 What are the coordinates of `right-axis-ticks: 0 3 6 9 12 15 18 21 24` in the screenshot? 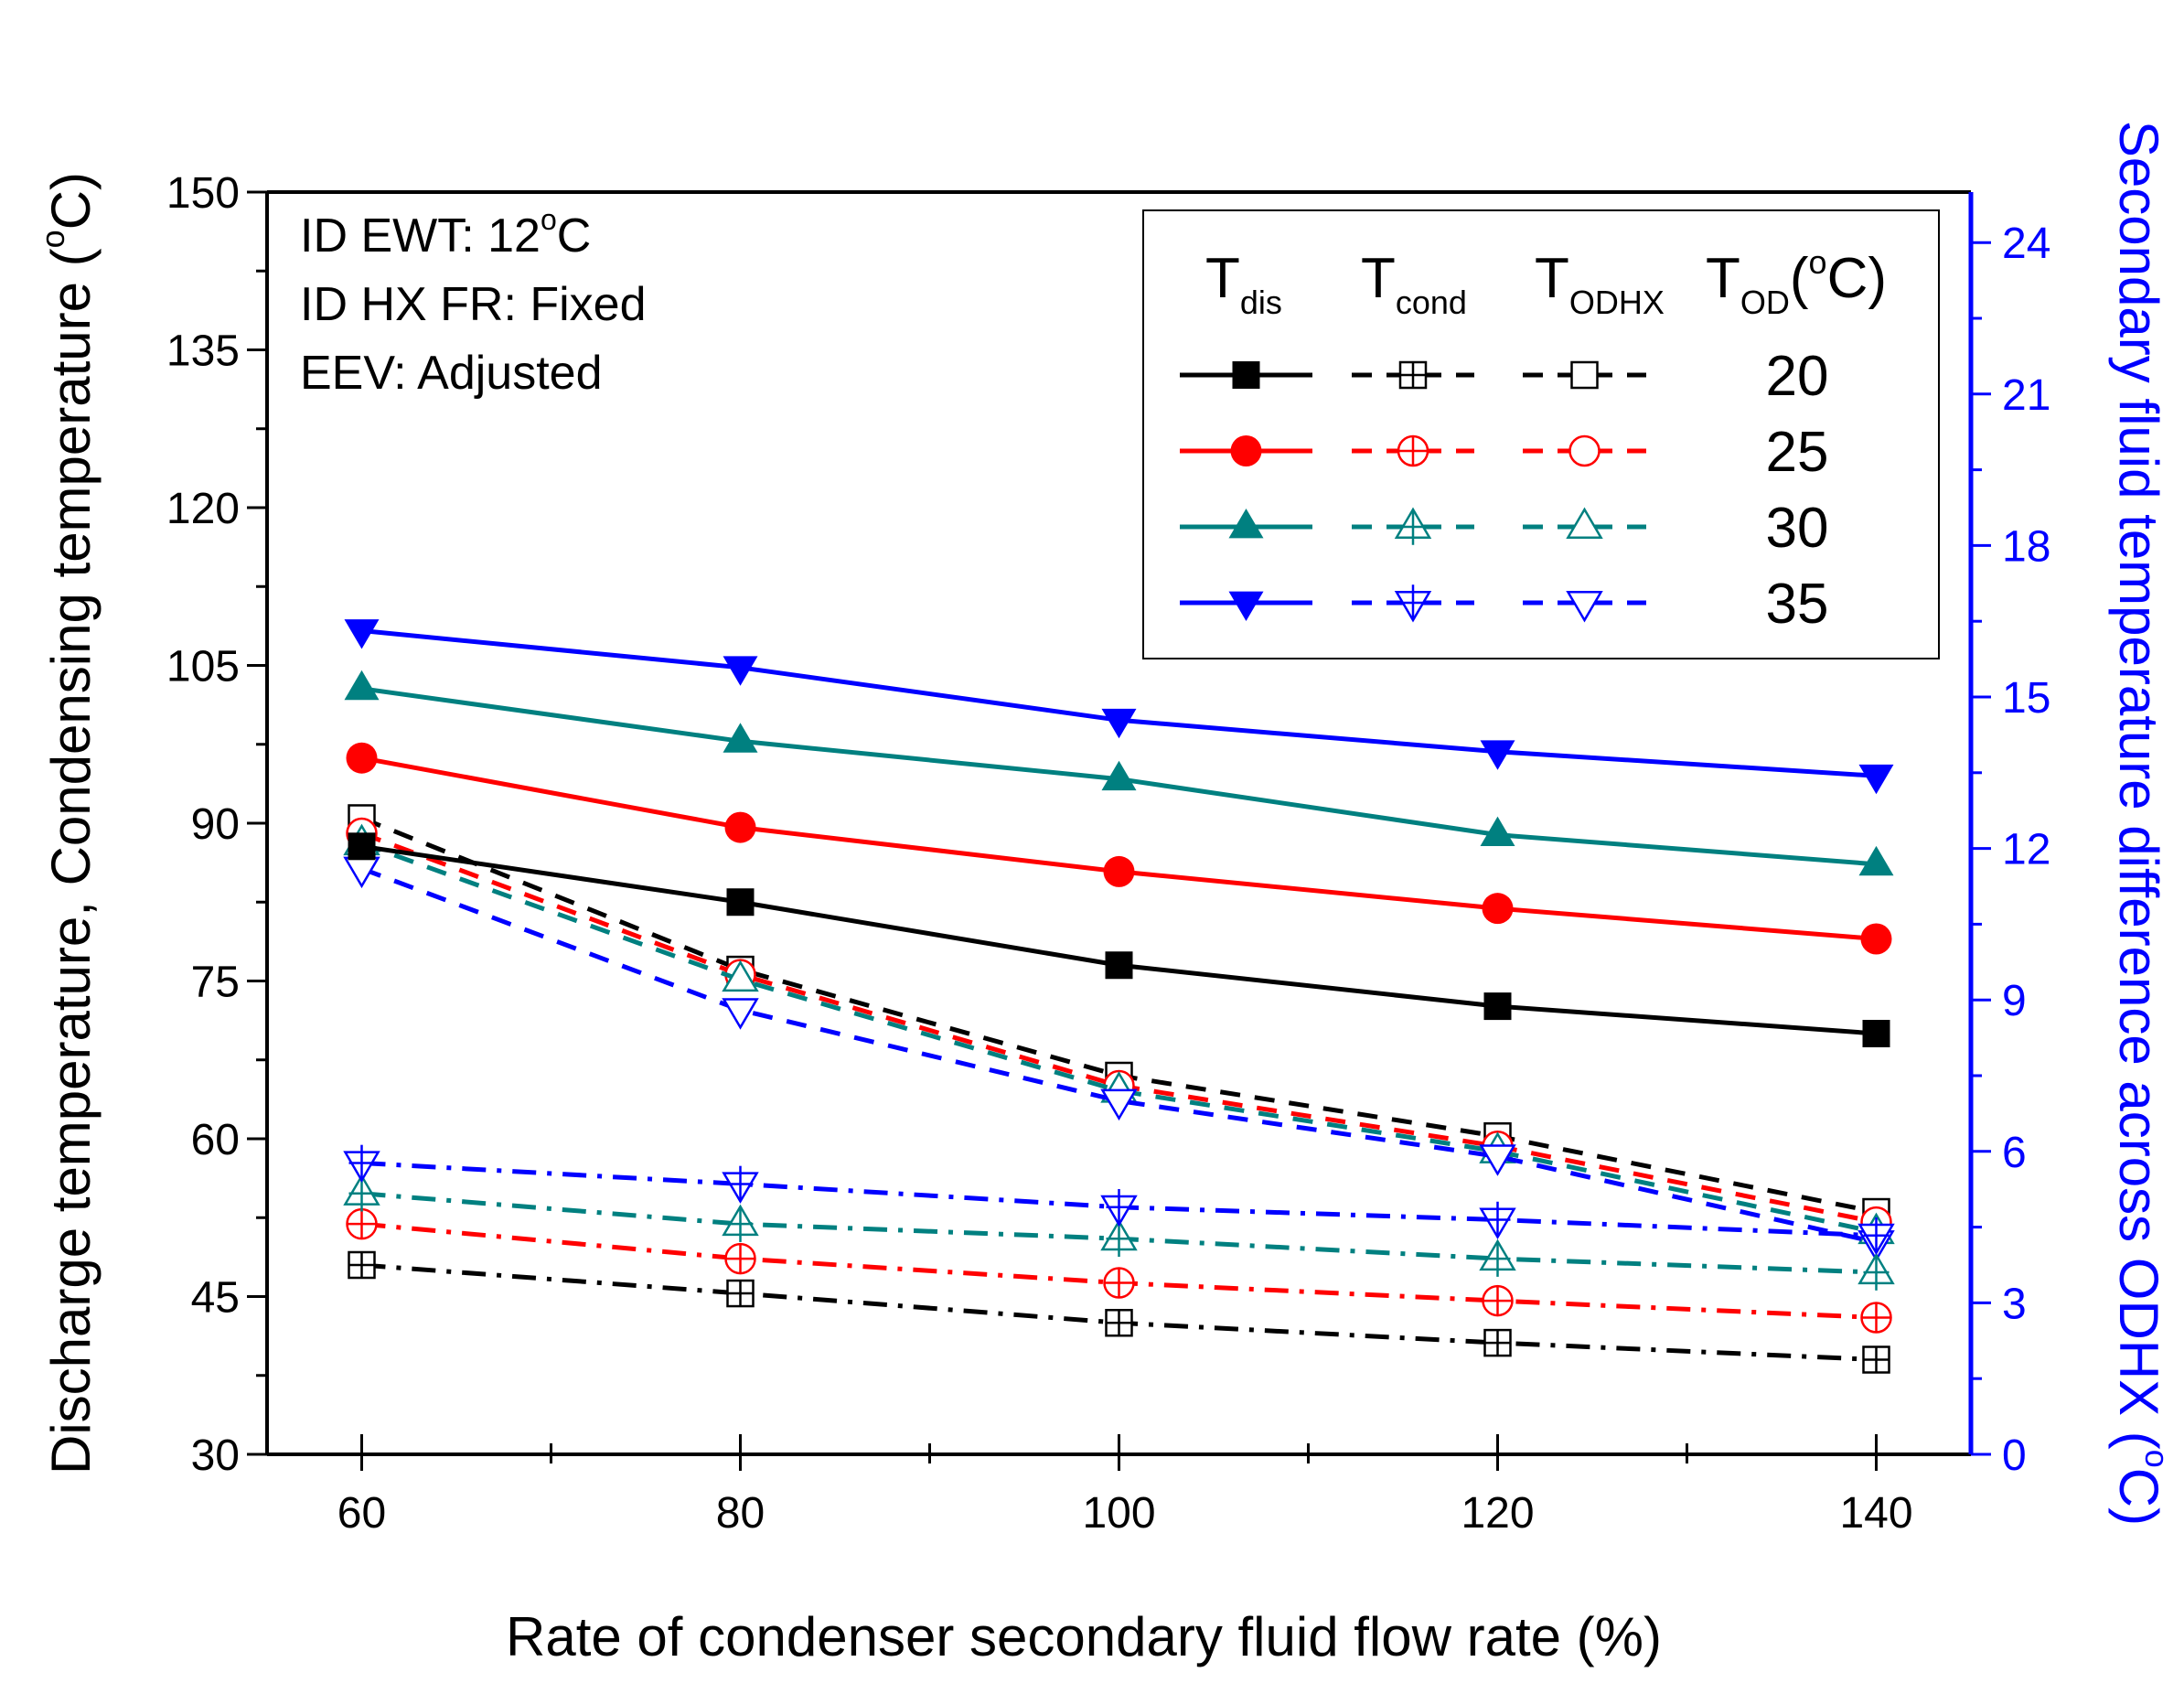 It's located at (2010, 850).